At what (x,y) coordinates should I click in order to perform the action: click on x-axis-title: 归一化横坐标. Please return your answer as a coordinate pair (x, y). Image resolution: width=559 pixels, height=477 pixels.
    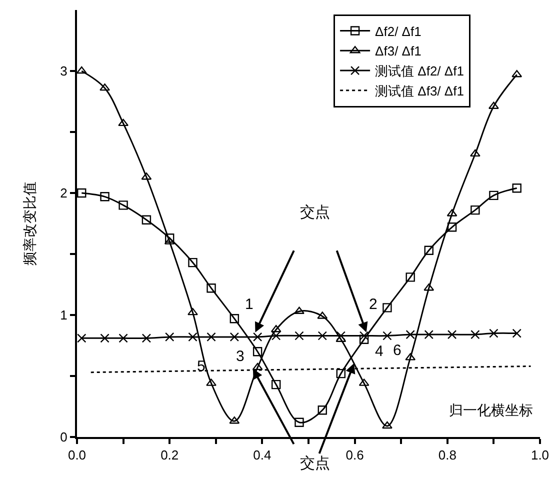
    Looking at the image, I should click on (491, 410).